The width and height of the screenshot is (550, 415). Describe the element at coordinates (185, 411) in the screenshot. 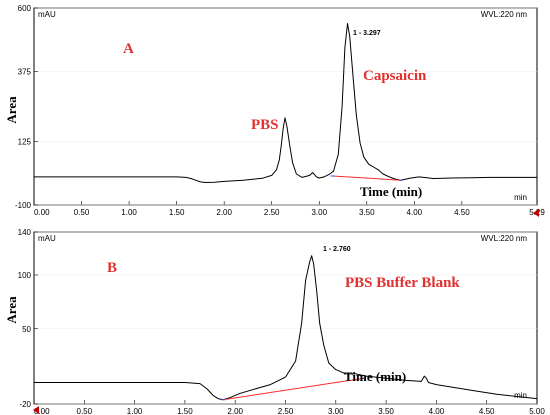

I see `panel-b-x-tick-label: 1.50` at that location.